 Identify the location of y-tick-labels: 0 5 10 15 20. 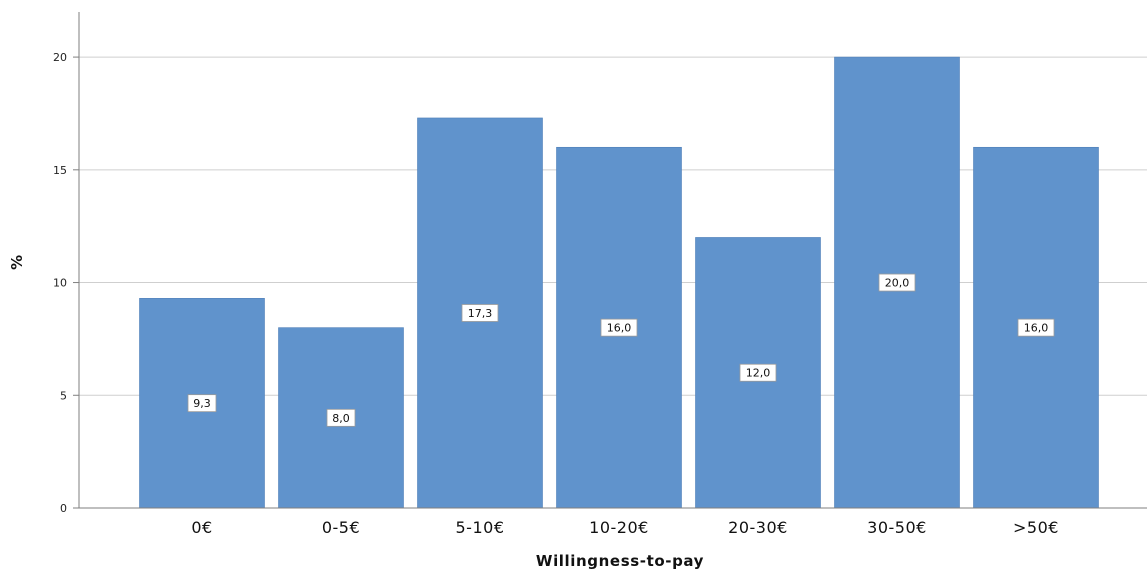
(66, 283).